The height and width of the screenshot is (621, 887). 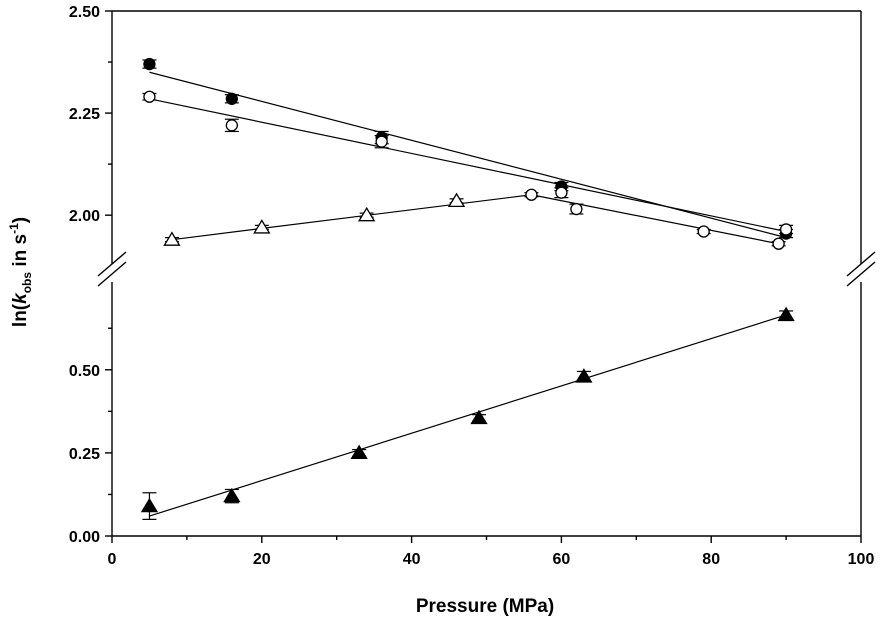 I want to click on y-upper-tick-label: 2.00, so click(x=84, y=216).